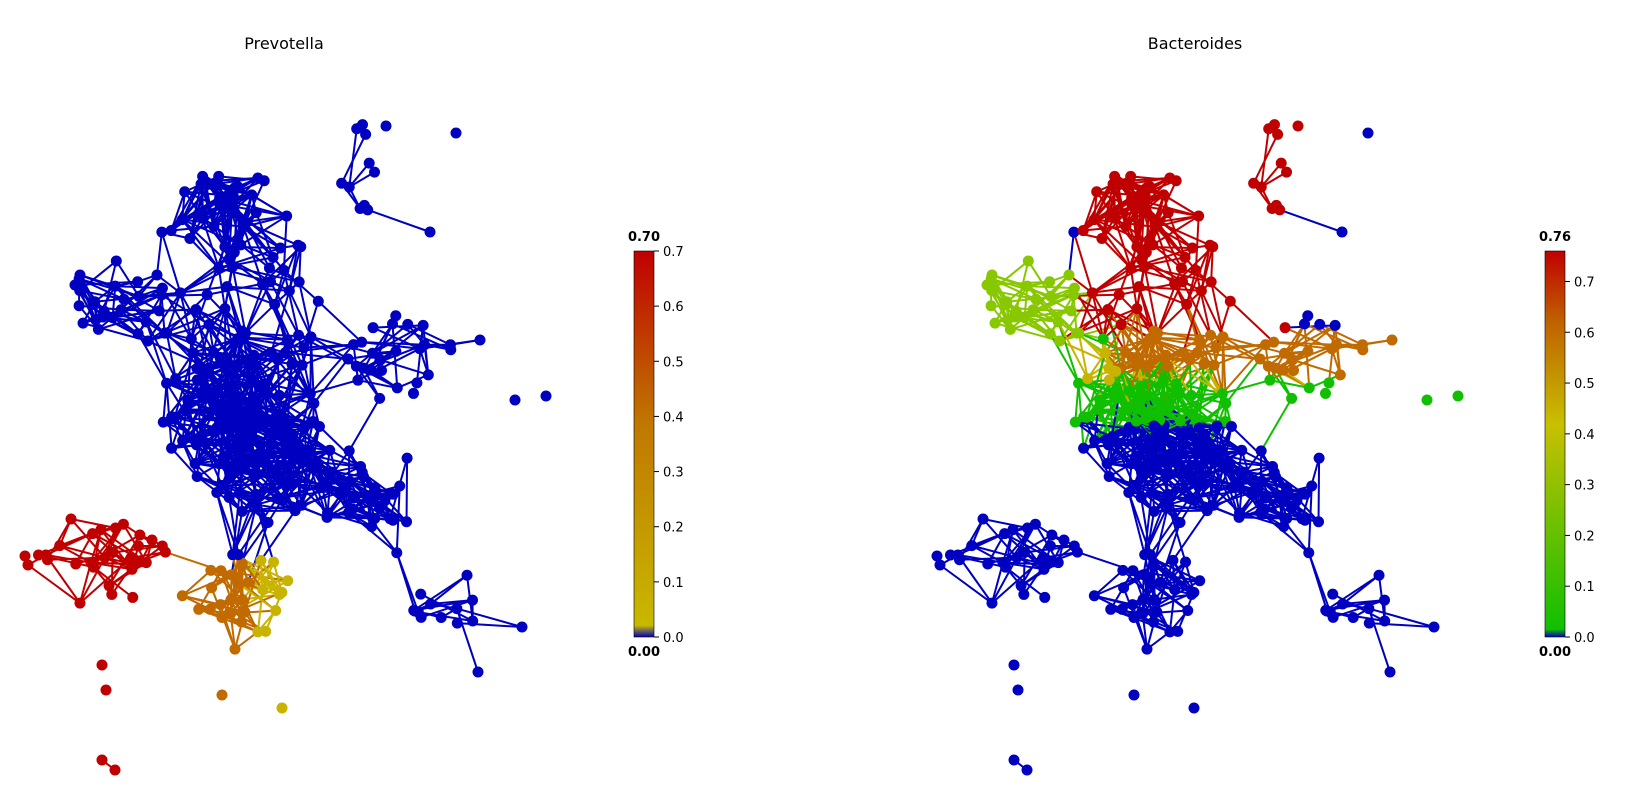  What do you see at coordinates (1555, 444) in the screenshot?
I see `colorbar-gradient` at bounding box center [1555, 444].